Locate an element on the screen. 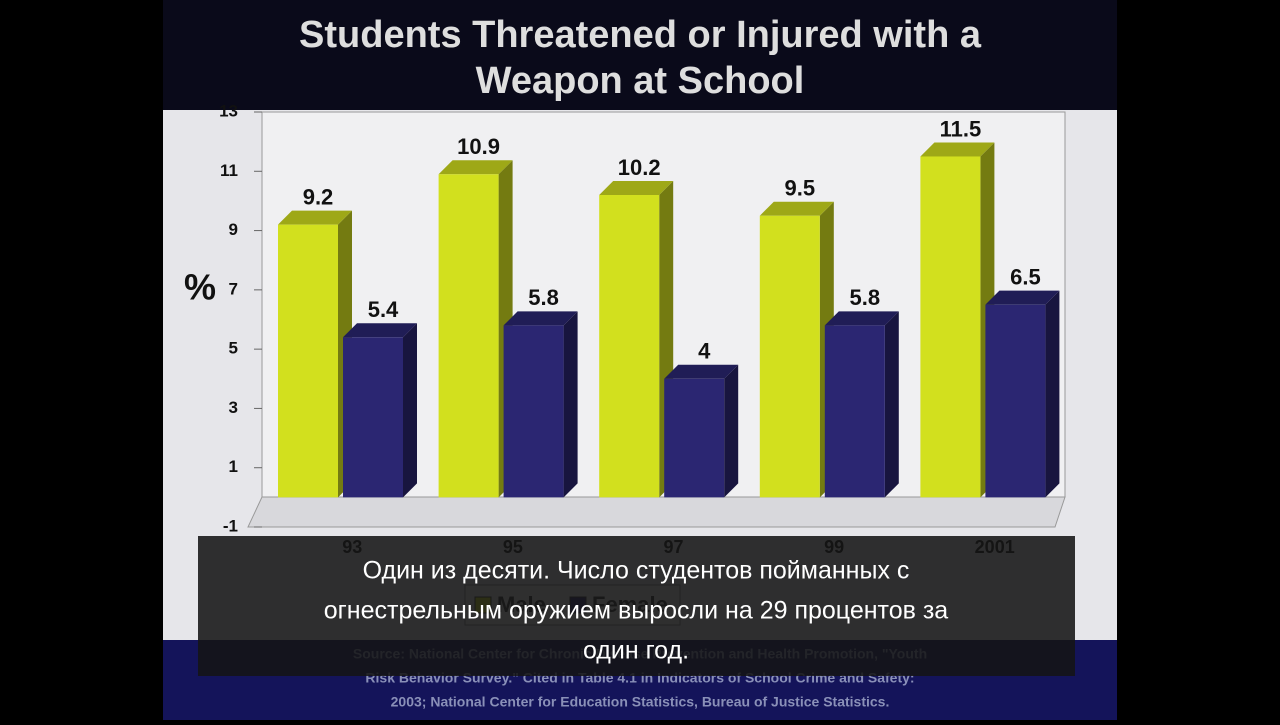 The height and width of the screenshot is (725, 1280). y-tick-label: 7 is located at coordinates (233, 288).